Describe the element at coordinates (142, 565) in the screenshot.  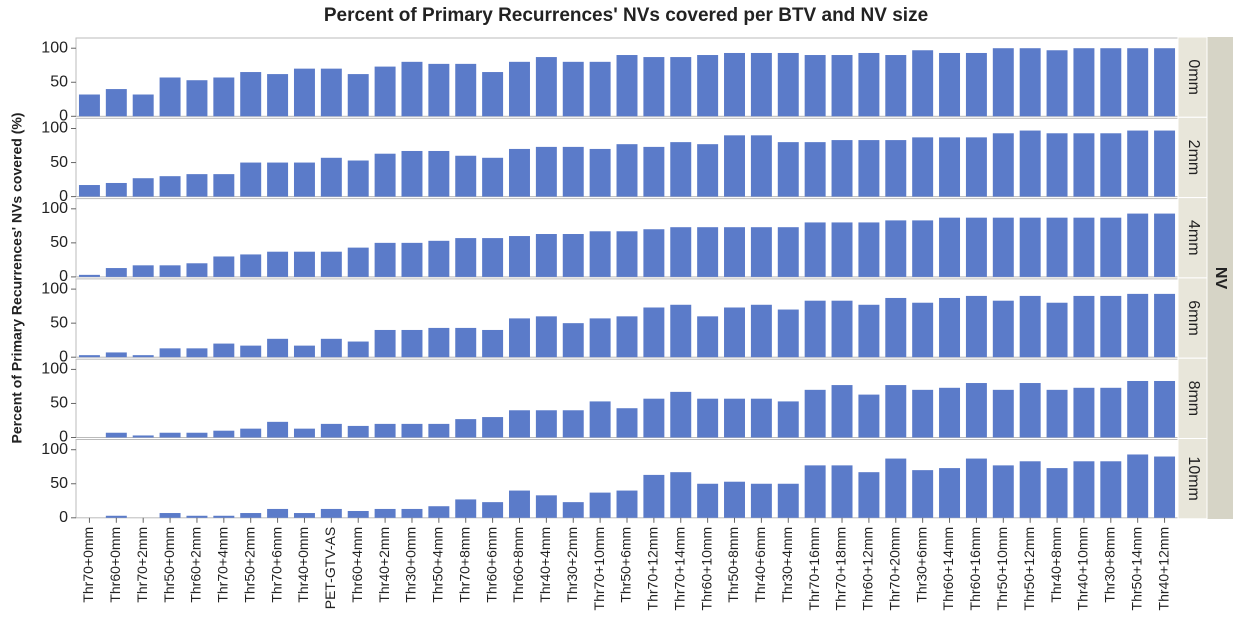
I see `x-tick-label: Thr70+2mm` at that location.